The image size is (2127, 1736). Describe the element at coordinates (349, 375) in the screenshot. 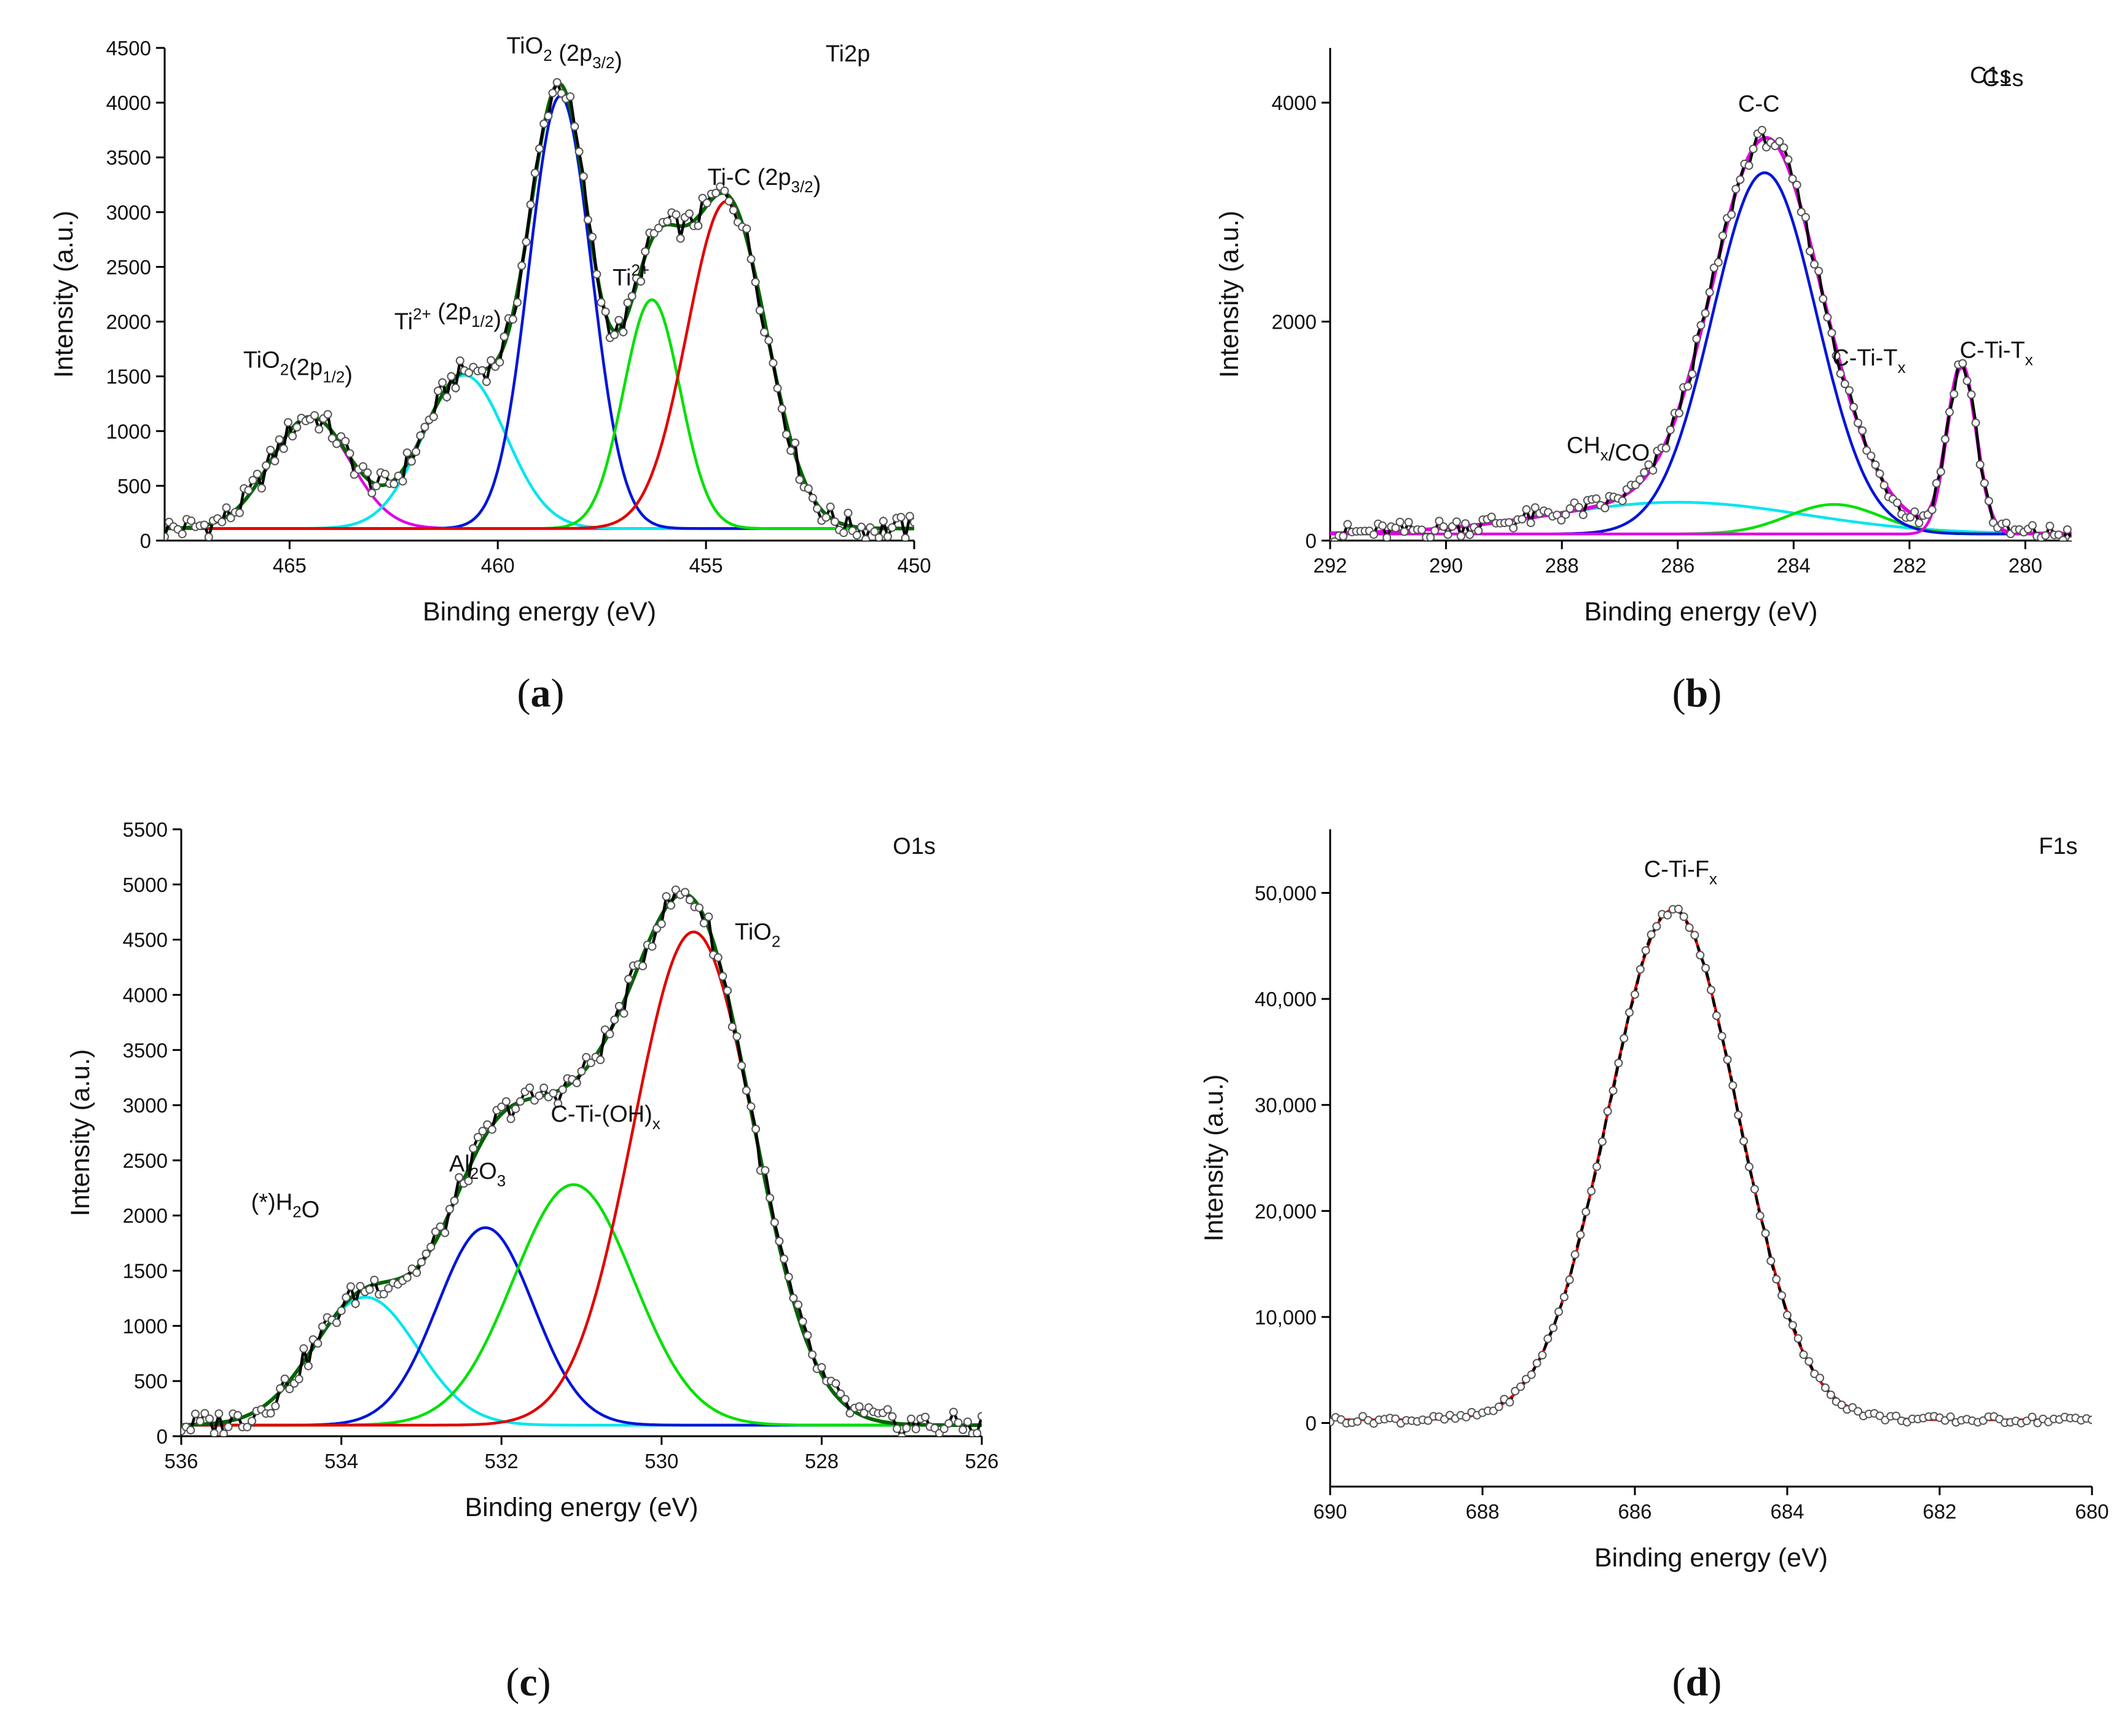

I see `annotation-part: )` at that location.